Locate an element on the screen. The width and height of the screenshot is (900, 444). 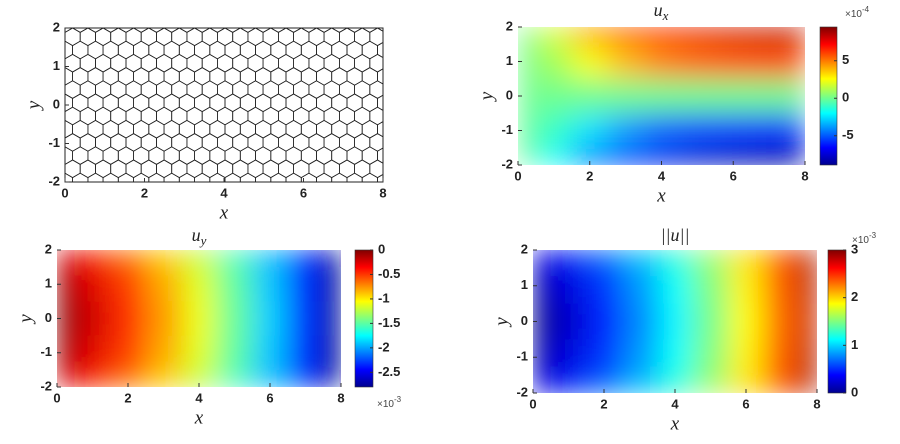
y-tick-label: 1 is located at coordinates (56, 65).